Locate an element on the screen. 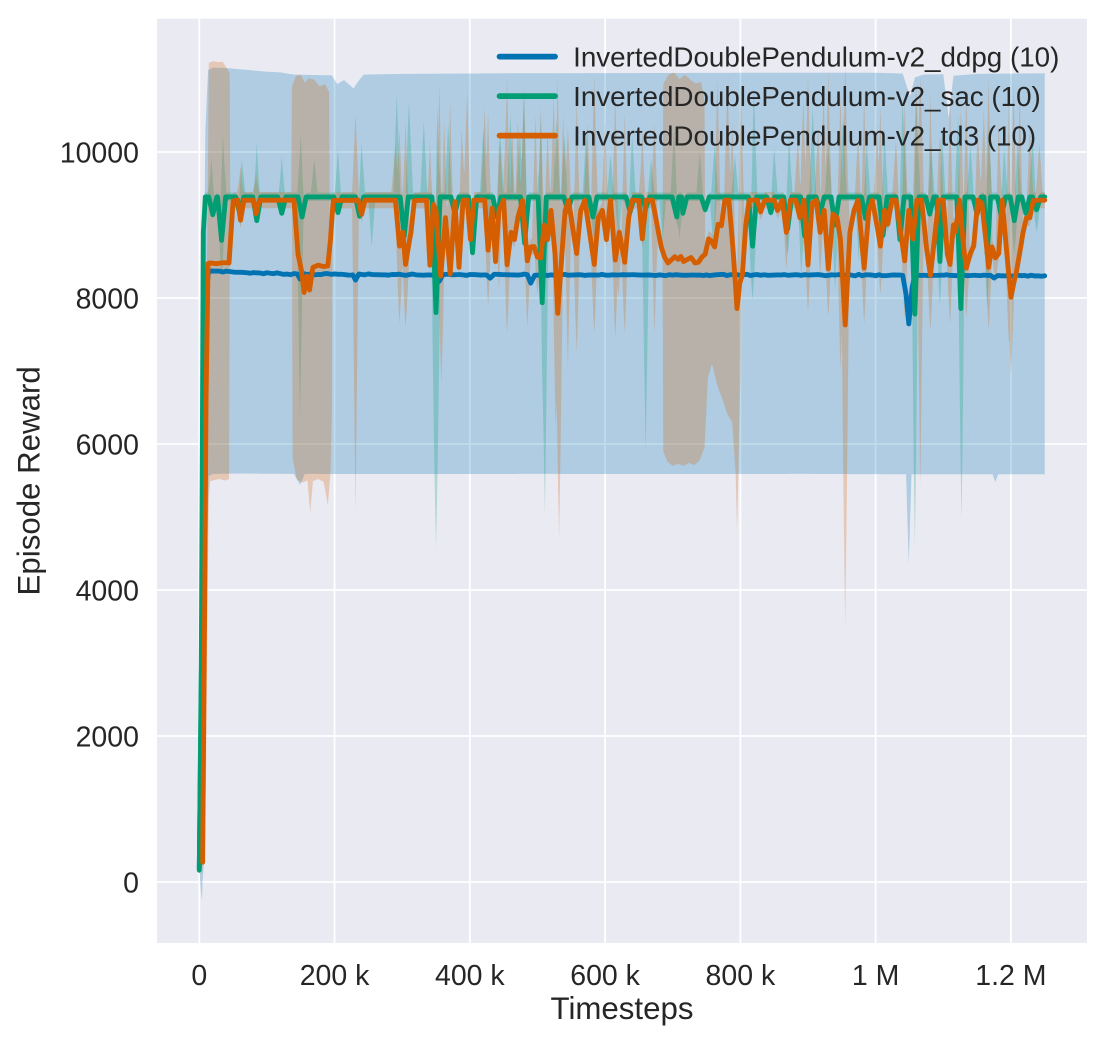 The height and width of the screenshot is (1049, 1107). svg-text: 200 k is located at coordinates (335, 976).